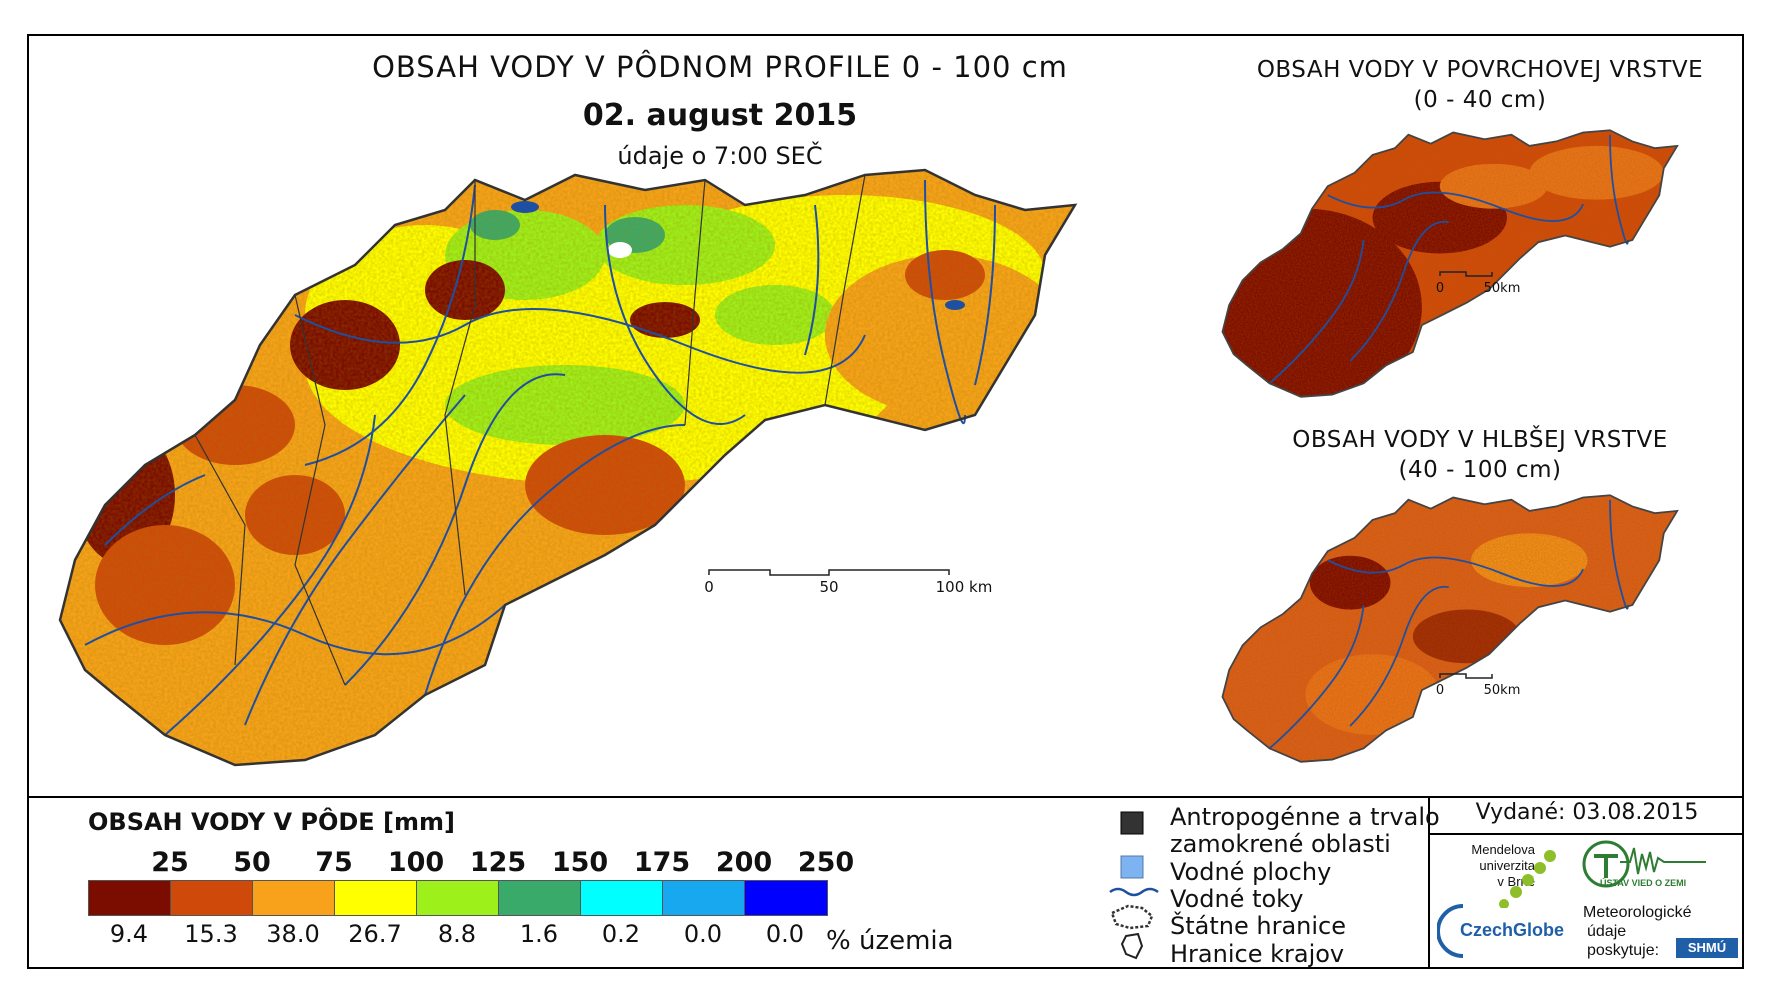 Image resolution: width=1772 pixels, height=1003 pixels. I want to click on surface-map-subtitle: (0 - 40 cm), so click(1480, 100).